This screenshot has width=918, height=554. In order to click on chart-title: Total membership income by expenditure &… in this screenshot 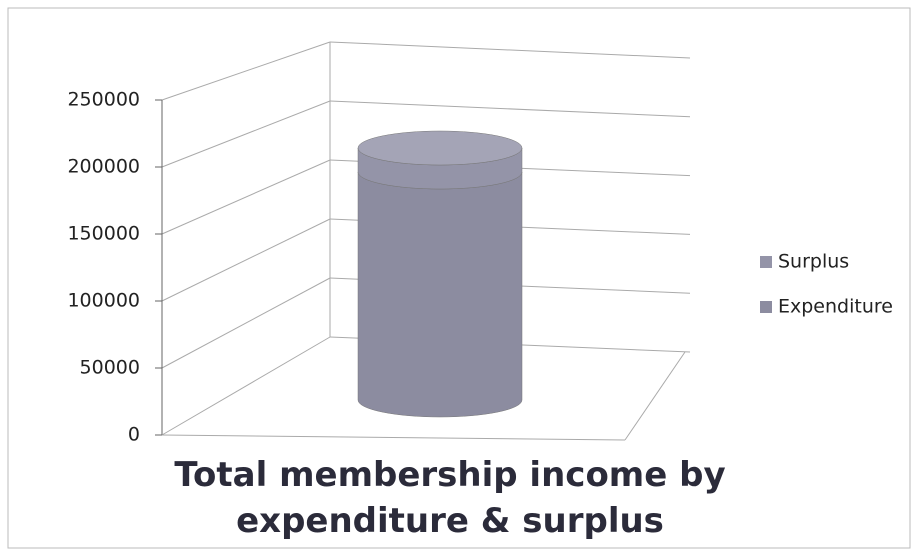, I will do `click(450, 498)`.